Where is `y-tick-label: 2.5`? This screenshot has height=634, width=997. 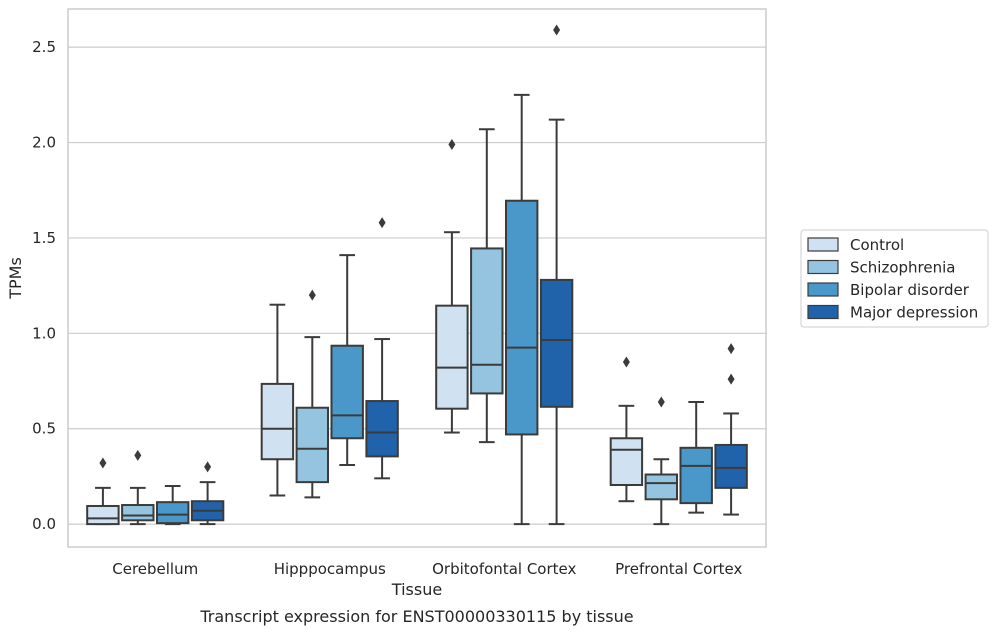
y-tick-label: 2.5 is located at coordinates (44, 47).